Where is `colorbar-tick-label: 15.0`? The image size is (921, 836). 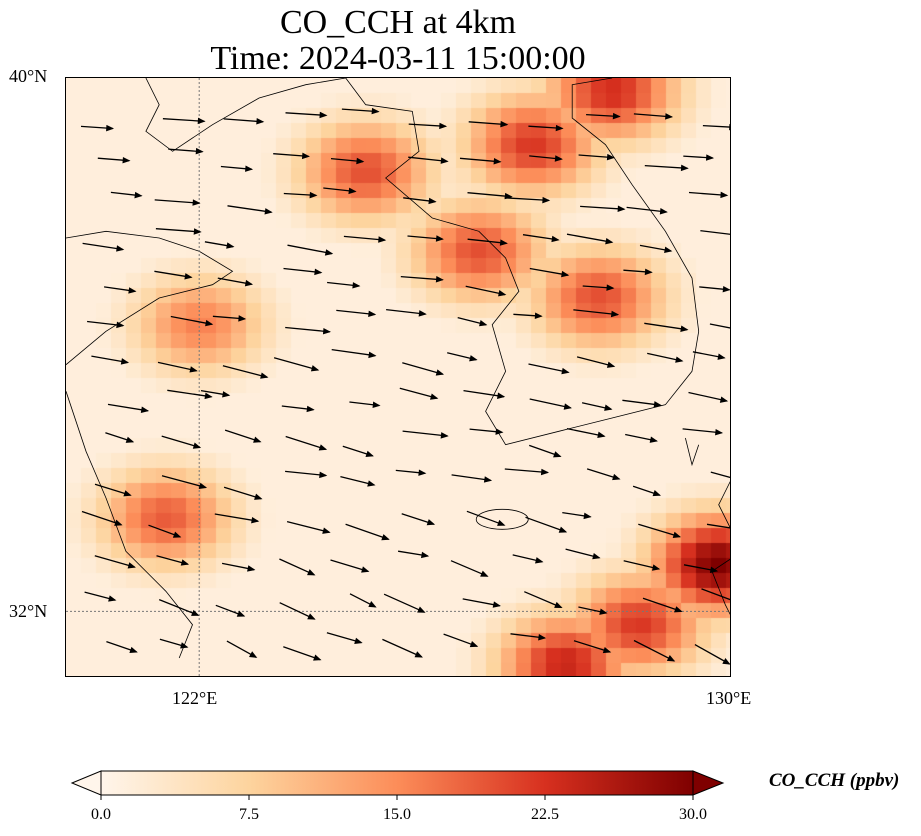 colorbar-tick-label: 15.0 is located at coordinates (397, 814).